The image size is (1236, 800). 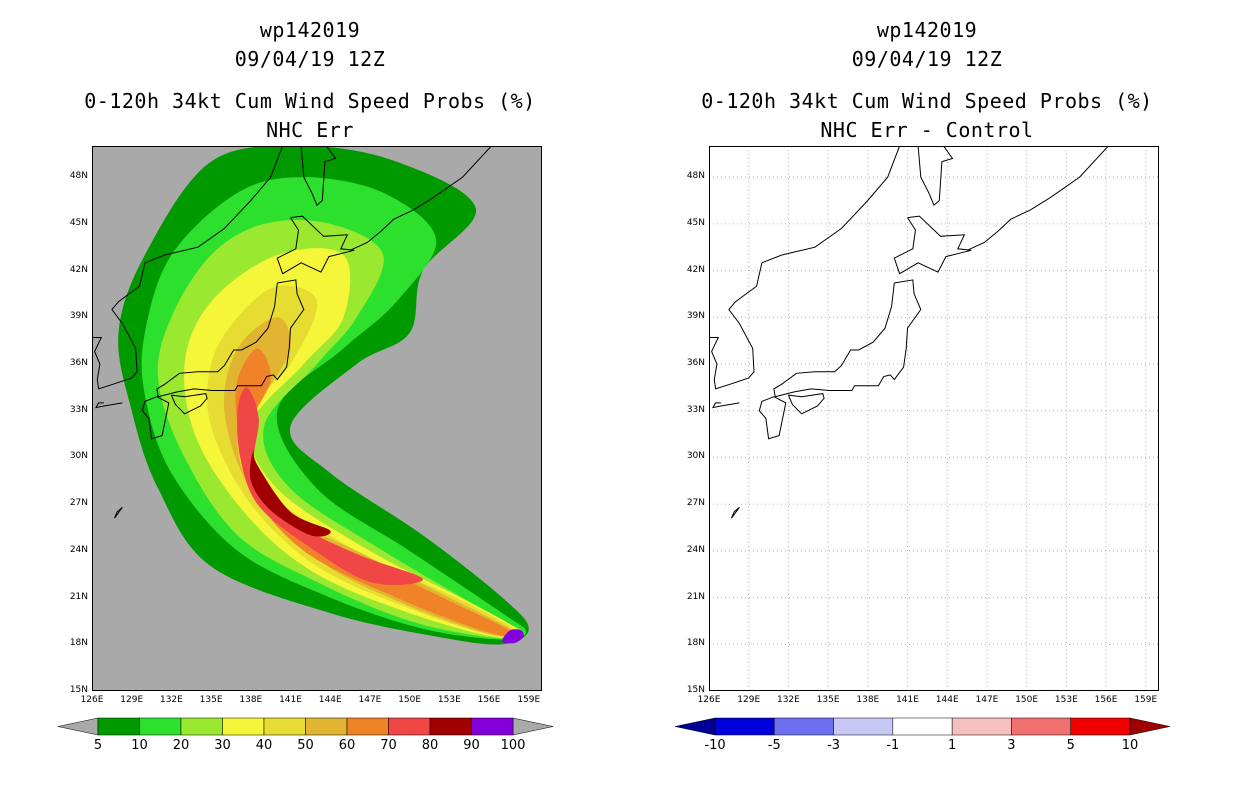 What do you see at coordinates (1150, 726) in the screenshot?
I see `colorbar-high-arrow` at bounding box center [1150, 726].